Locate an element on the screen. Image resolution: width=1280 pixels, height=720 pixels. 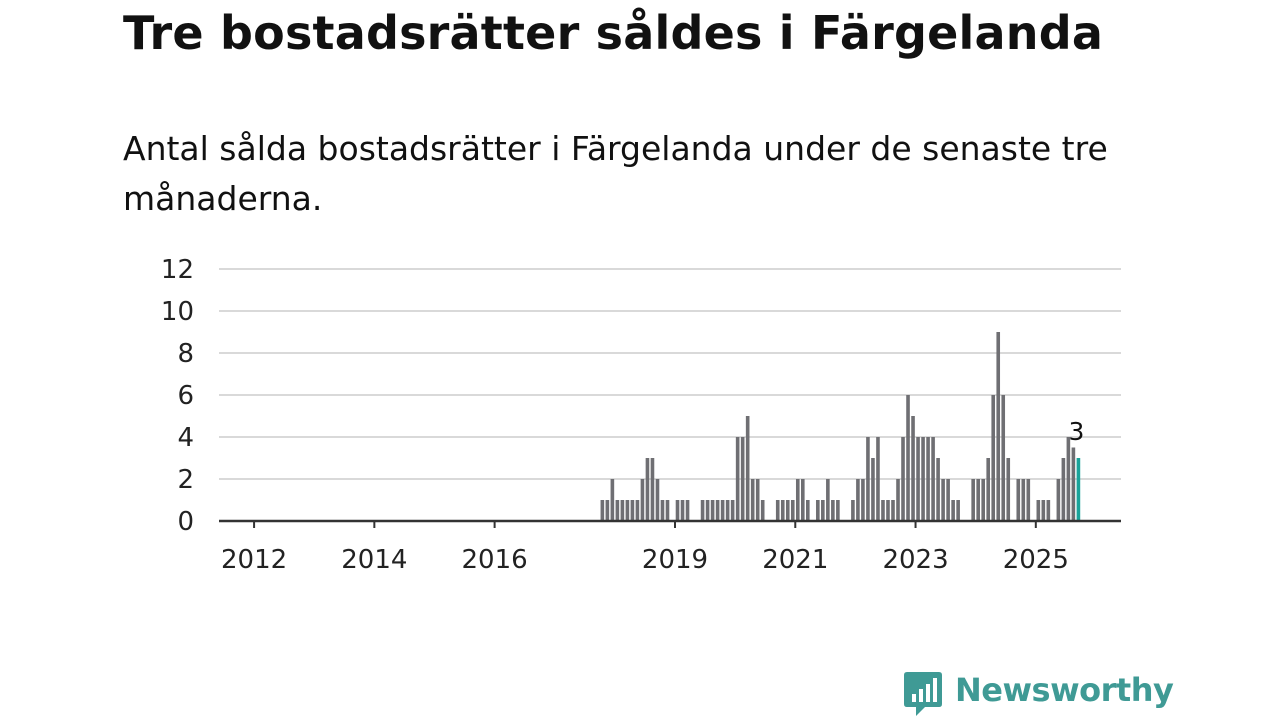
y-tick-label: 4 is located at coordinates (185, 438).